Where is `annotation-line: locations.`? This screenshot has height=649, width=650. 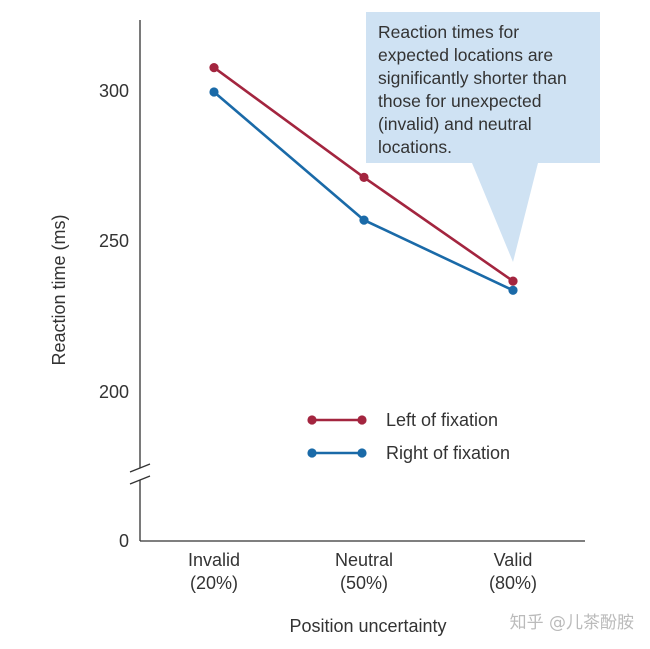
annotation-line: locations. is located at coordinates (415, 147).